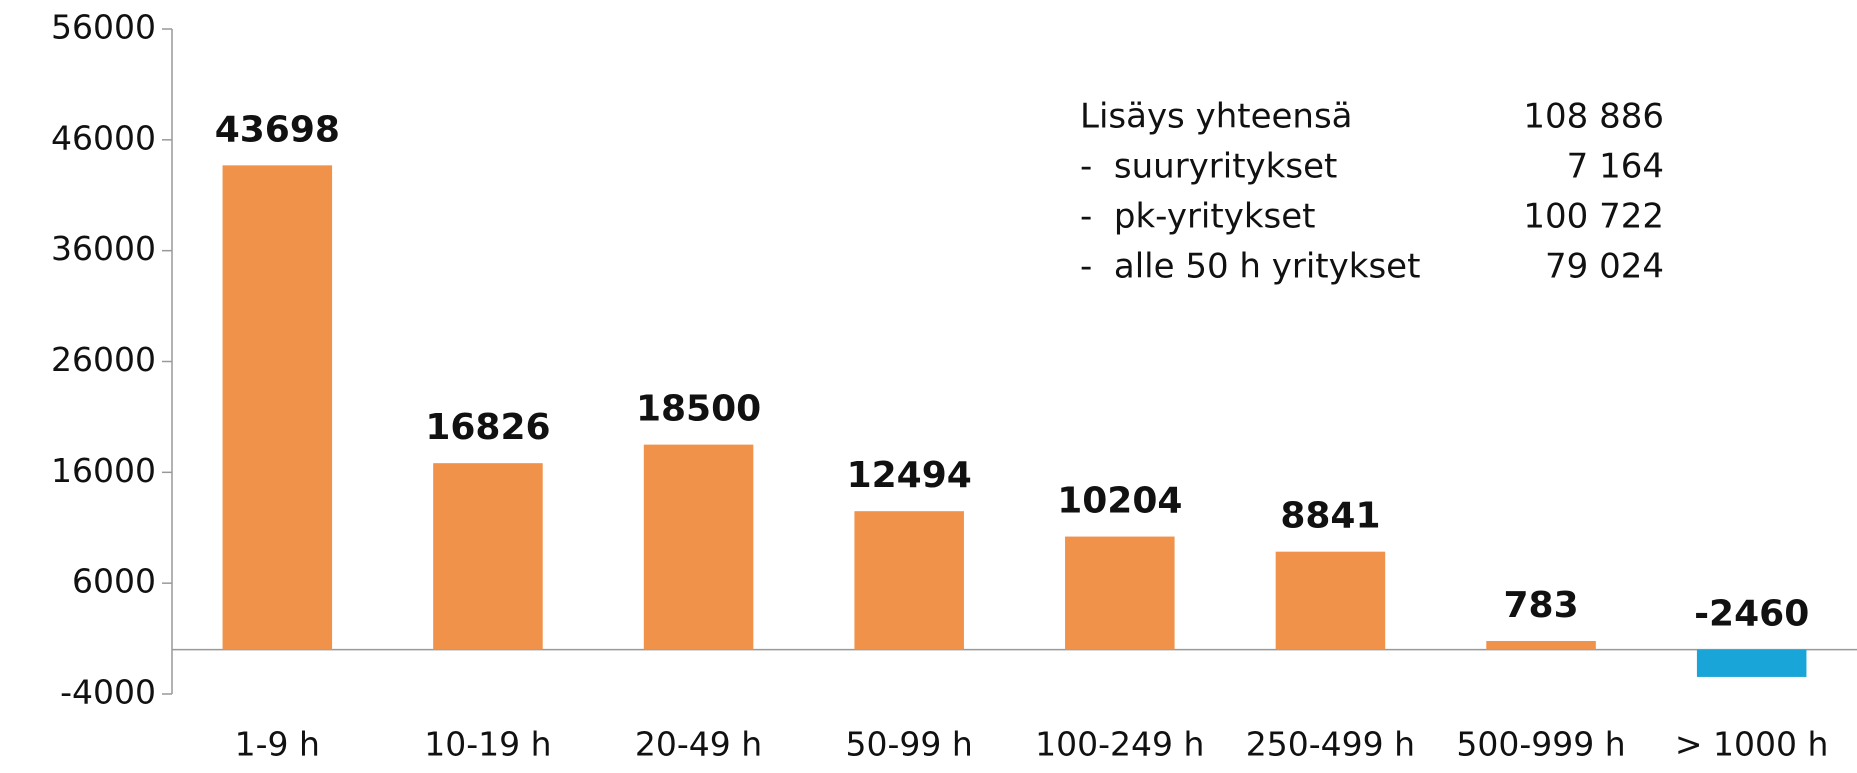 Image resolution: width=1857 pixels, height=773 pixels. What do you see at coordinates (1593, 217) in the screenshot?
I see `annotation-value: 100 722` at bounding box center [1593, 217].